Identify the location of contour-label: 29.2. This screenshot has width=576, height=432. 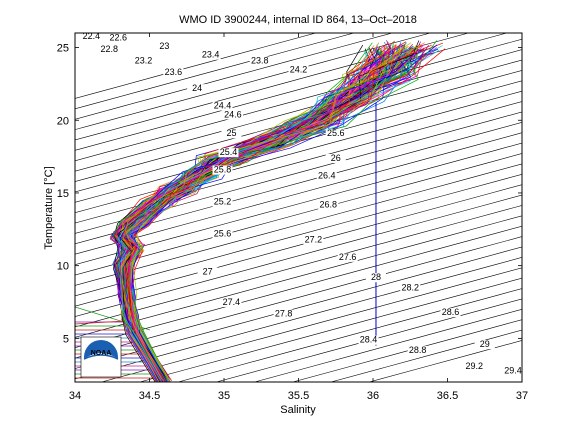
(475, 366).